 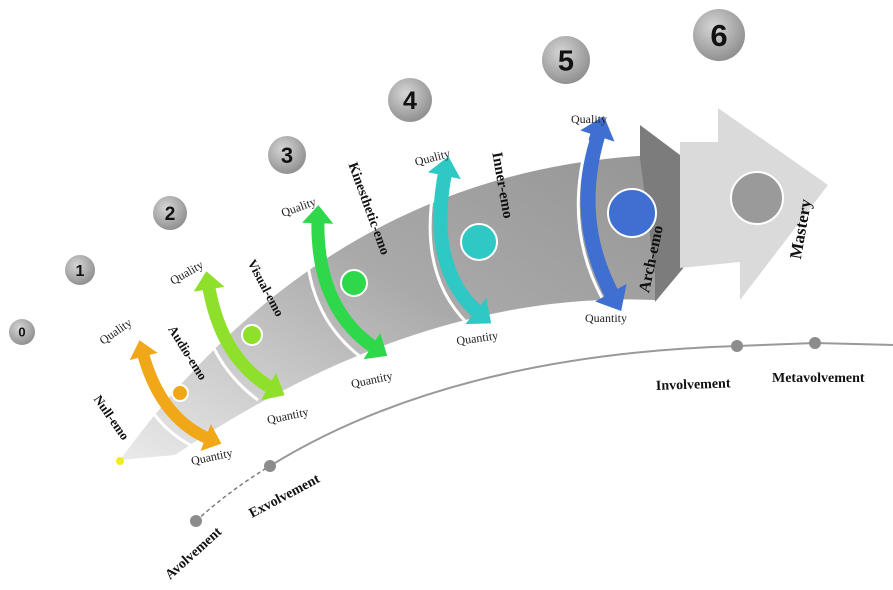 I want to click on scale-label-exvolvement: Exvolvement, so click(x=285, y=497).